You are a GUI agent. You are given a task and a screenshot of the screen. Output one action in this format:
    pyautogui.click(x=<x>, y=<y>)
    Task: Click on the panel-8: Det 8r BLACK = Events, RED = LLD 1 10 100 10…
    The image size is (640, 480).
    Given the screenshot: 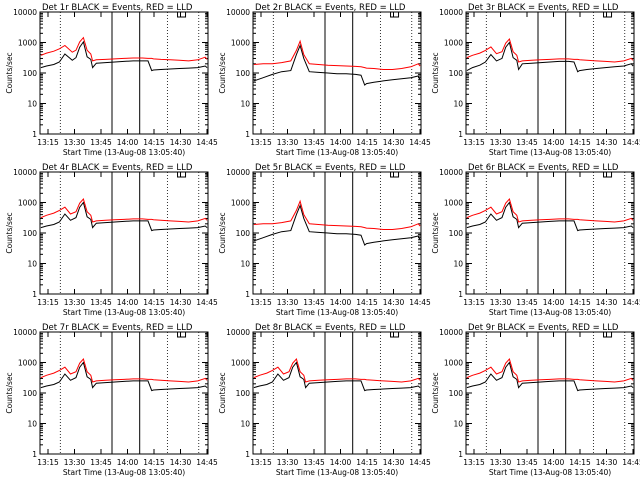 What is the action you would take?
    pyautogui.click(x=324, y=400)
    